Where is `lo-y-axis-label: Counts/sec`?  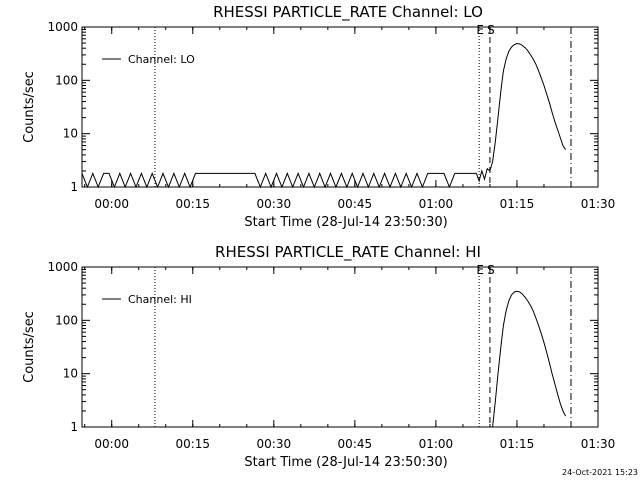
lo-y-axis-label: Counts/sec is located at coordinates (29, 107).